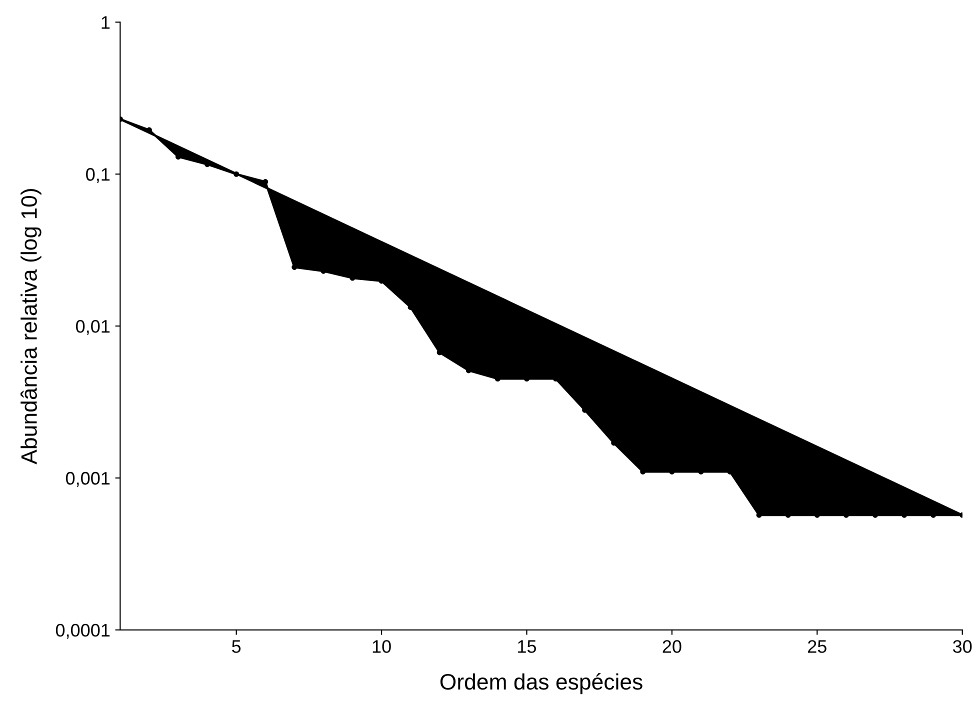 The height and width of the screenshot is (715, 977). Describe the element at coordinates (962, 646) in the screenshot. I see `x-tick-label: 30` at that location.